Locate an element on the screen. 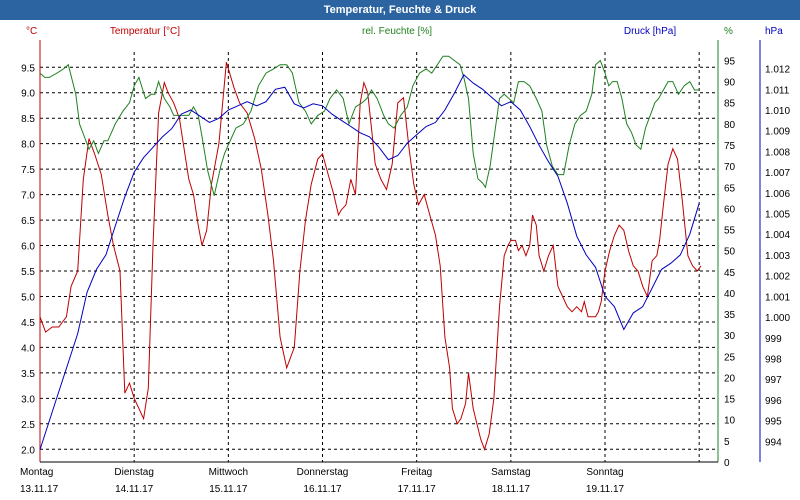 The height and width of the screenshot is (500, 800). tick-label-left: 4.0 is located at coordinates (28, 348).